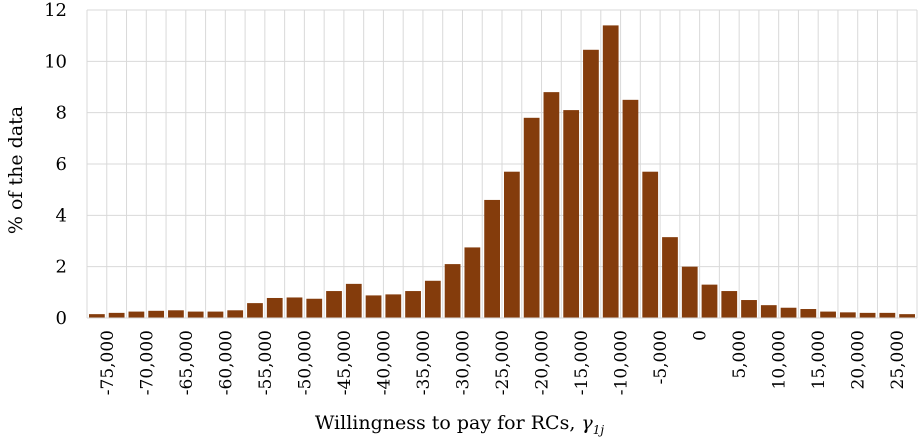 This screenshot has width=919, height=445. Describe the element at coordinates (55, 61) in the screenshot. I see `y-tick-label: 10` at that location.